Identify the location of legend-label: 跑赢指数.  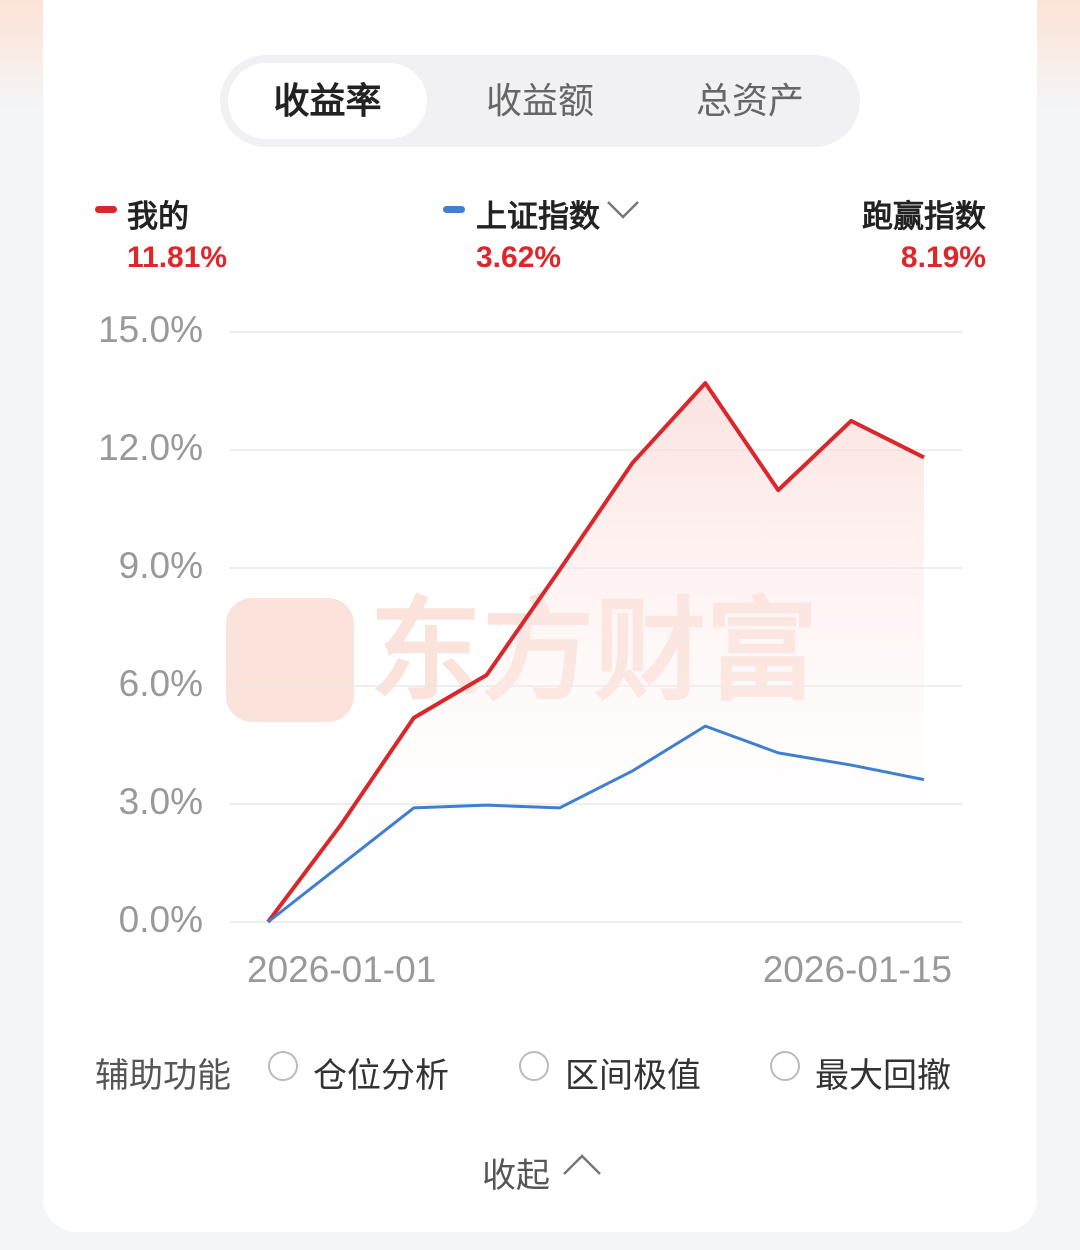
(924, 216).